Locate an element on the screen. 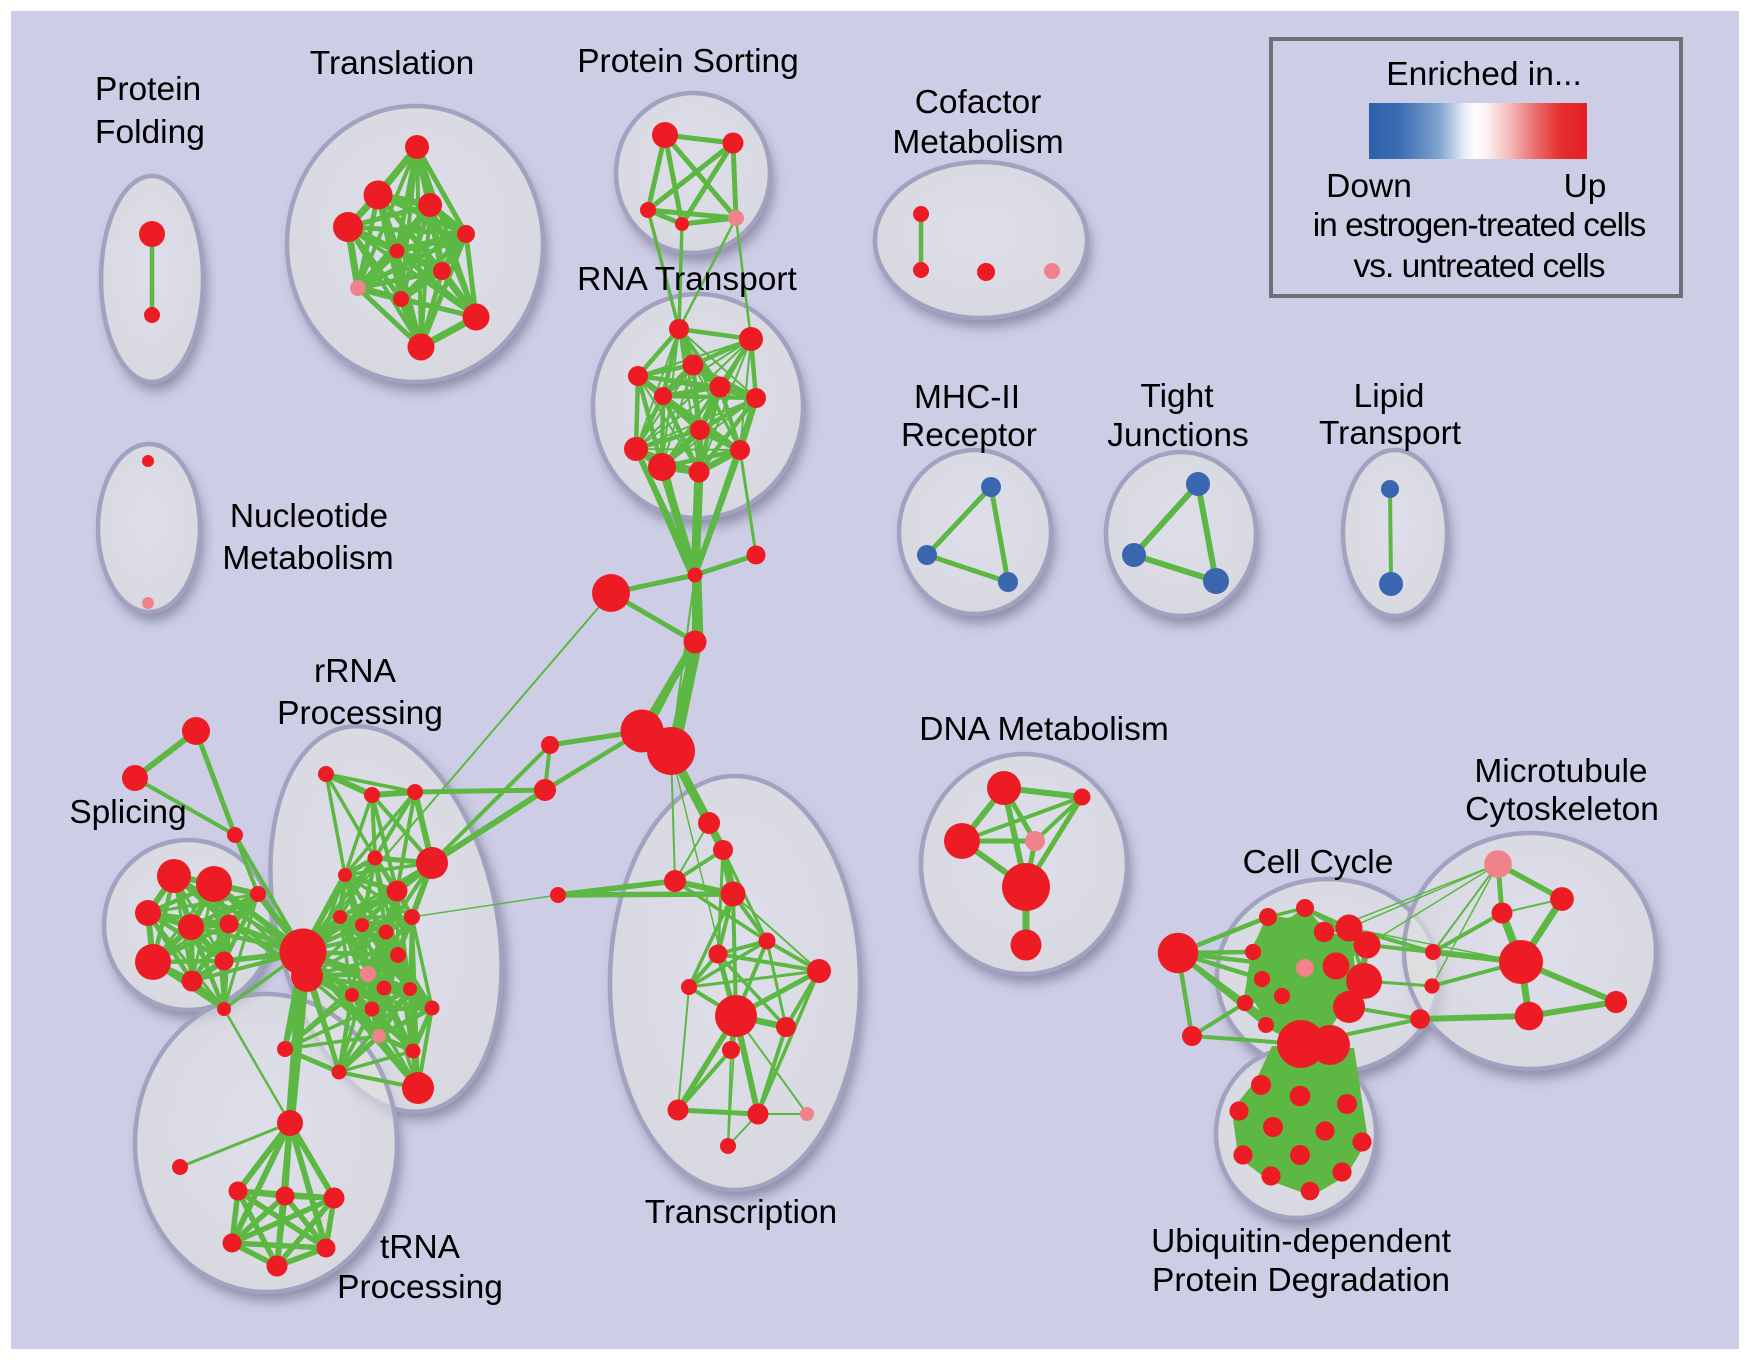 This screenshot has height=1360, width=1750. svg-text: RNA Transport is located at coordinates (687, 279).